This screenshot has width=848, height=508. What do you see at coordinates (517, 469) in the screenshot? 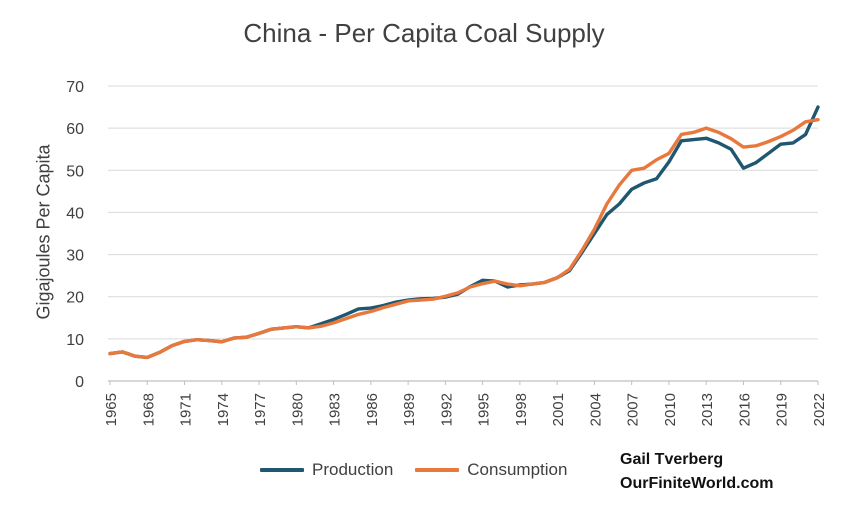
I see `legend-label-consumption: Consumption` at bounding box center [517, 469].